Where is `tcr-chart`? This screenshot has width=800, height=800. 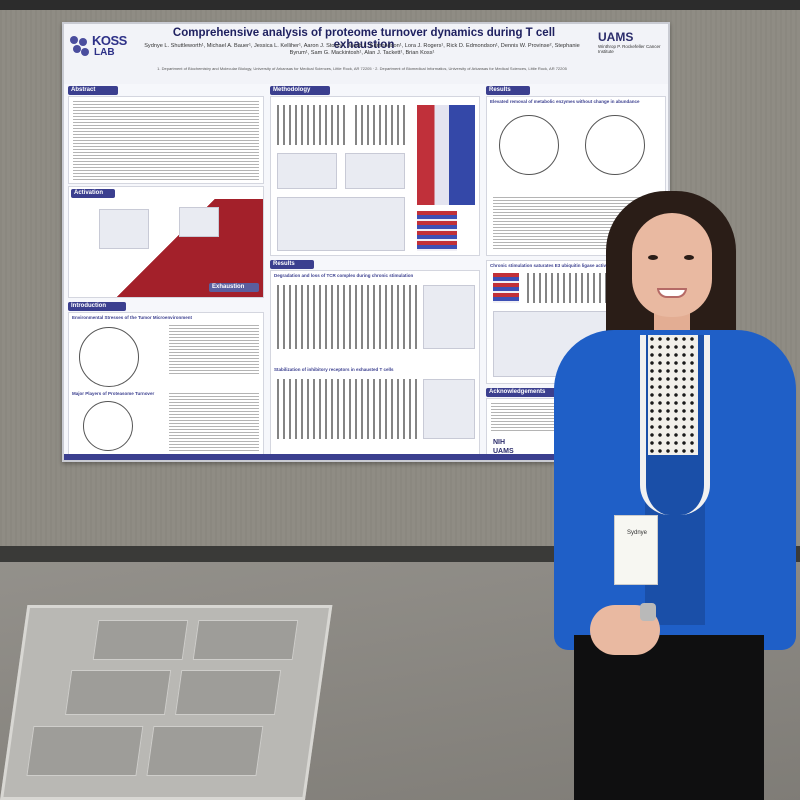
tcr-chart is located at coordinates (347, 317).